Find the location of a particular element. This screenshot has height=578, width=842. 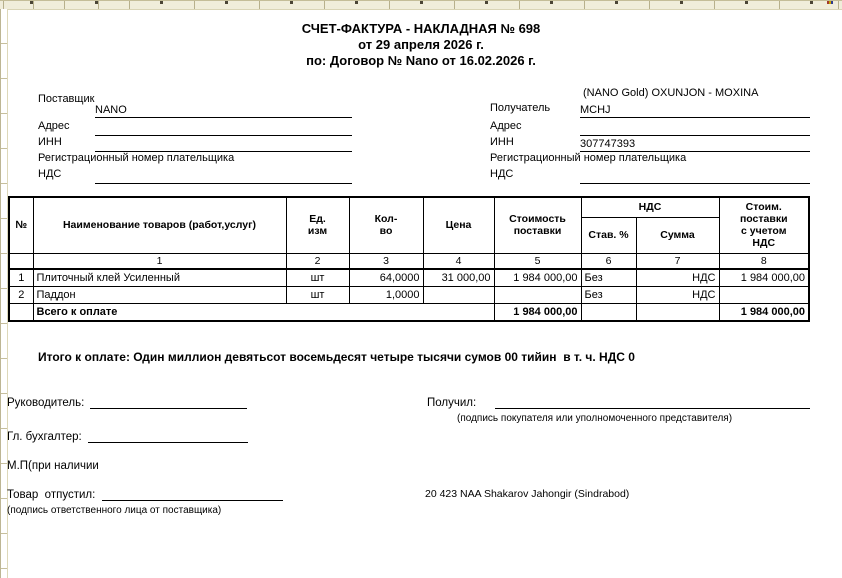

cell-total is located at coordinates (764, 294).